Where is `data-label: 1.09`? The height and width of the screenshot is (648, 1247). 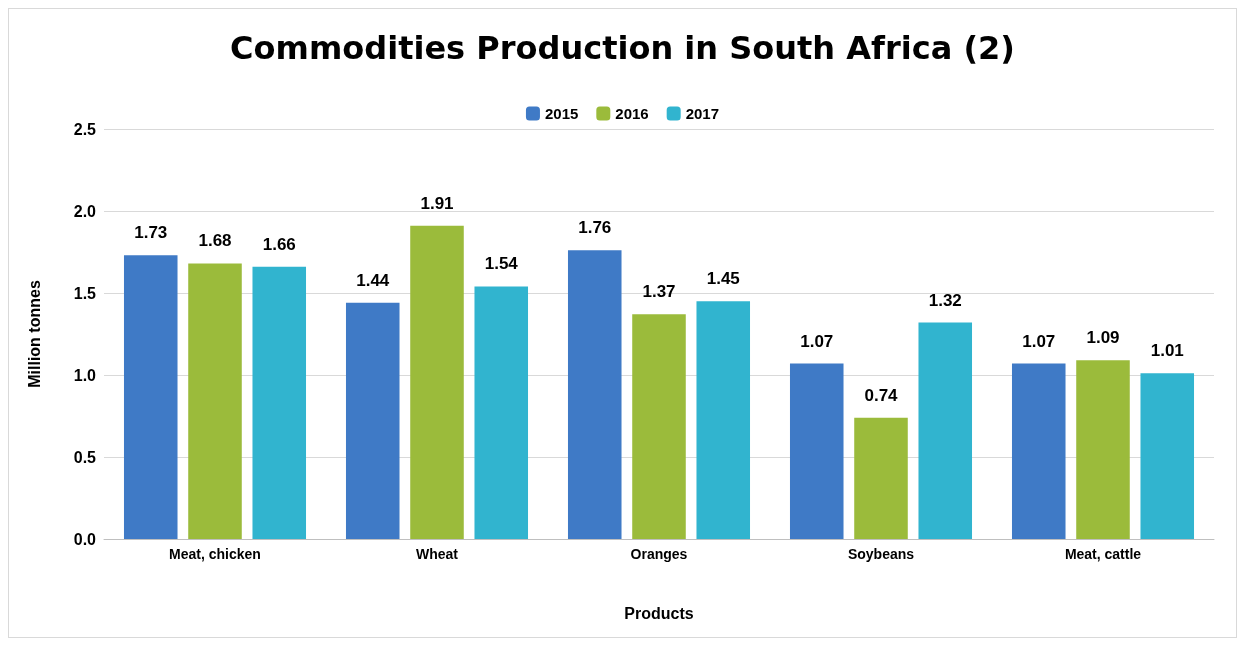
data-label: 1.09 is located at coordinates (1103, 338).